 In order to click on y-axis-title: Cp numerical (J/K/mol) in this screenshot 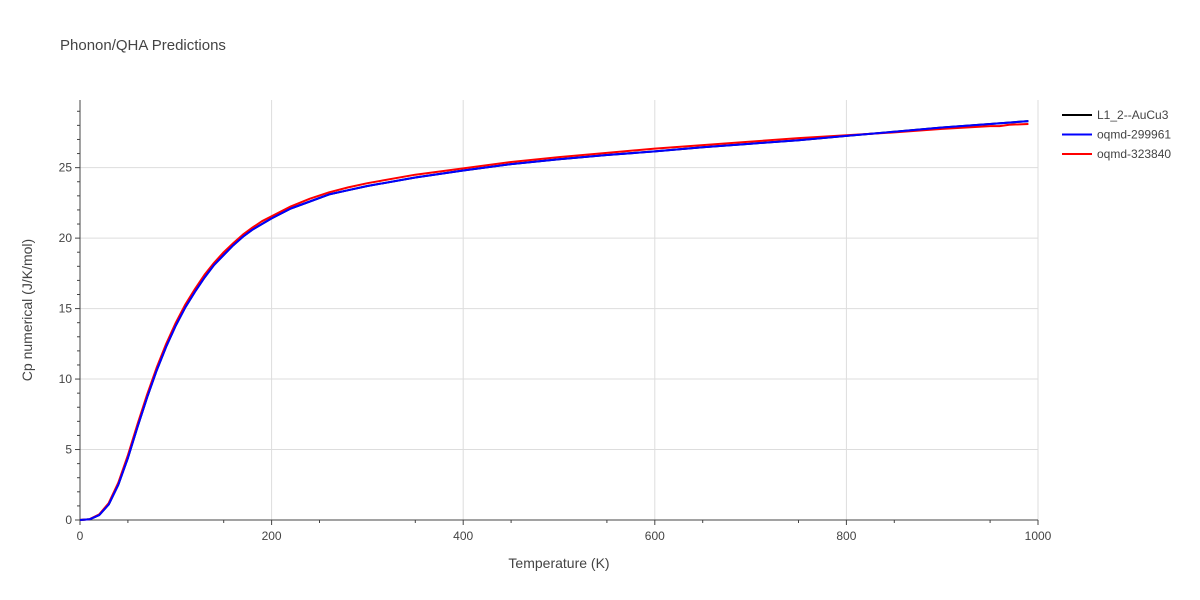, I will do `click(27, 310)`.